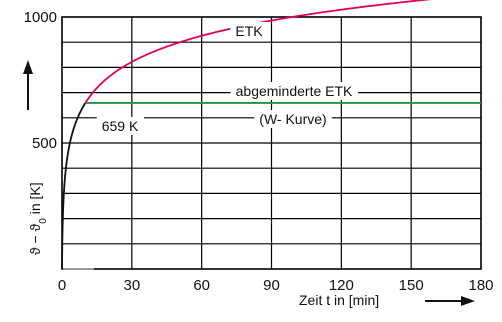 This screenshot has width=502, height=322. I want to click on value-659k-label: 659 K, so click(120, 126).